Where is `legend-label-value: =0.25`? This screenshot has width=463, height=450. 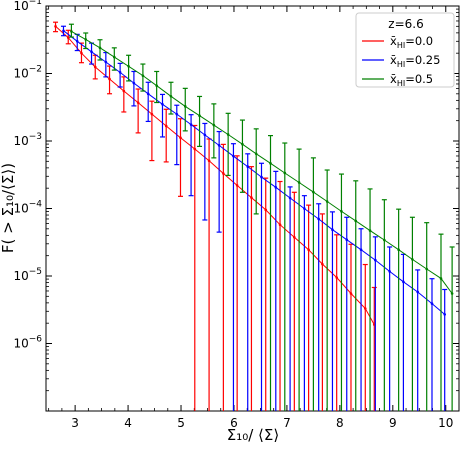 legend-label-value: =0.25 is located at coordinates (422, 60).